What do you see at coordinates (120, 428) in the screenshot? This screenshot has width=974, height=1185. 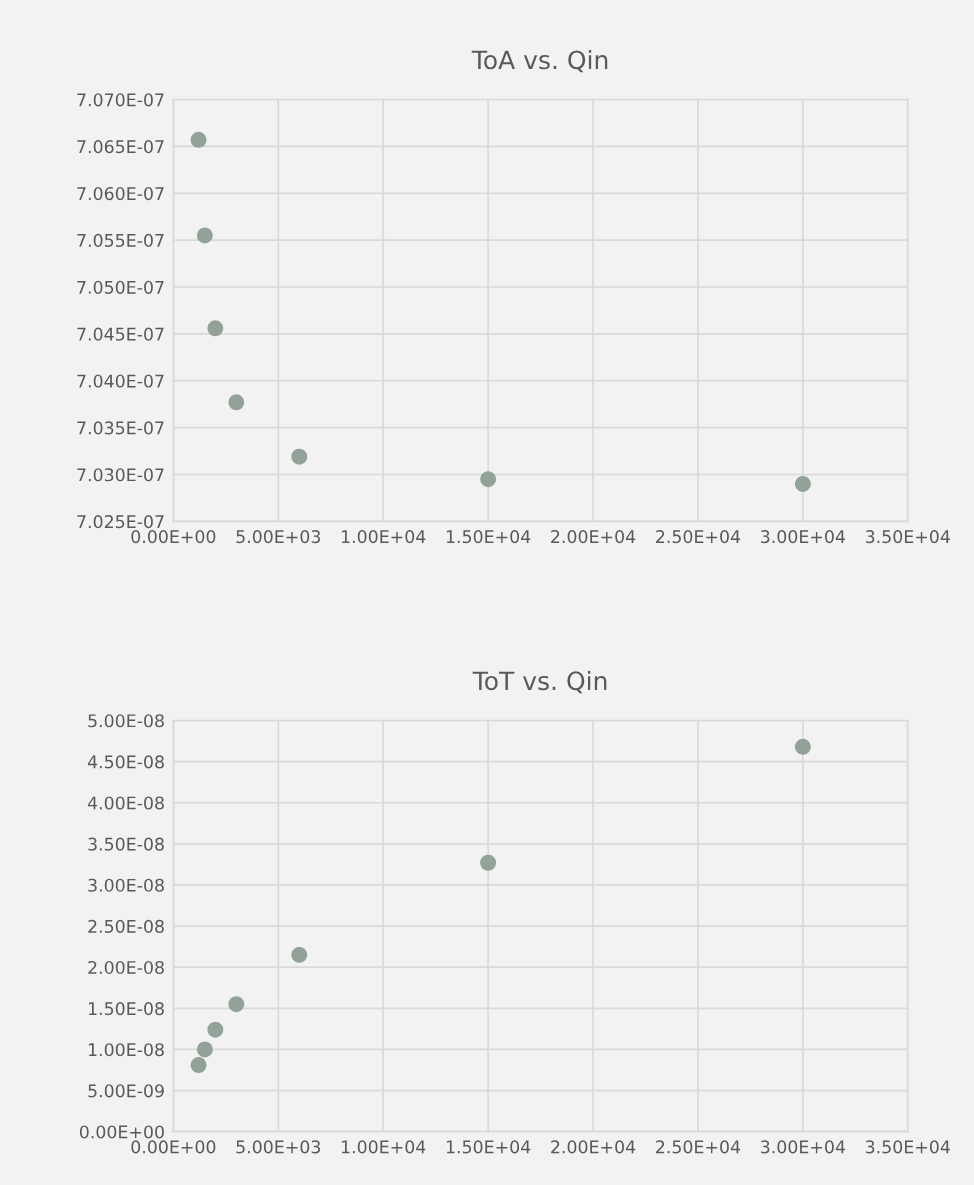 I see `y-tick-label: 7.035E-07` at bounding box center [120, 428].